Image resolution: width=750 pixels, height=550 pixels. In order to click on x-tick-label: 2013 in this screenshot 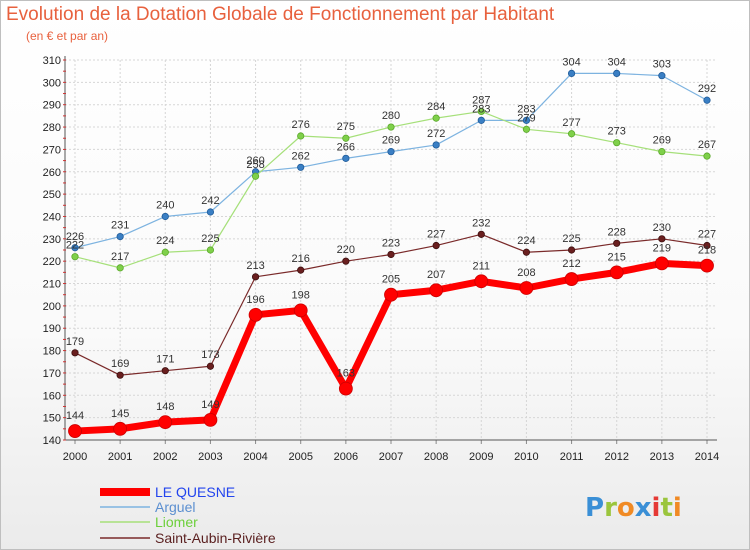, I will do `click(662, 457)`.